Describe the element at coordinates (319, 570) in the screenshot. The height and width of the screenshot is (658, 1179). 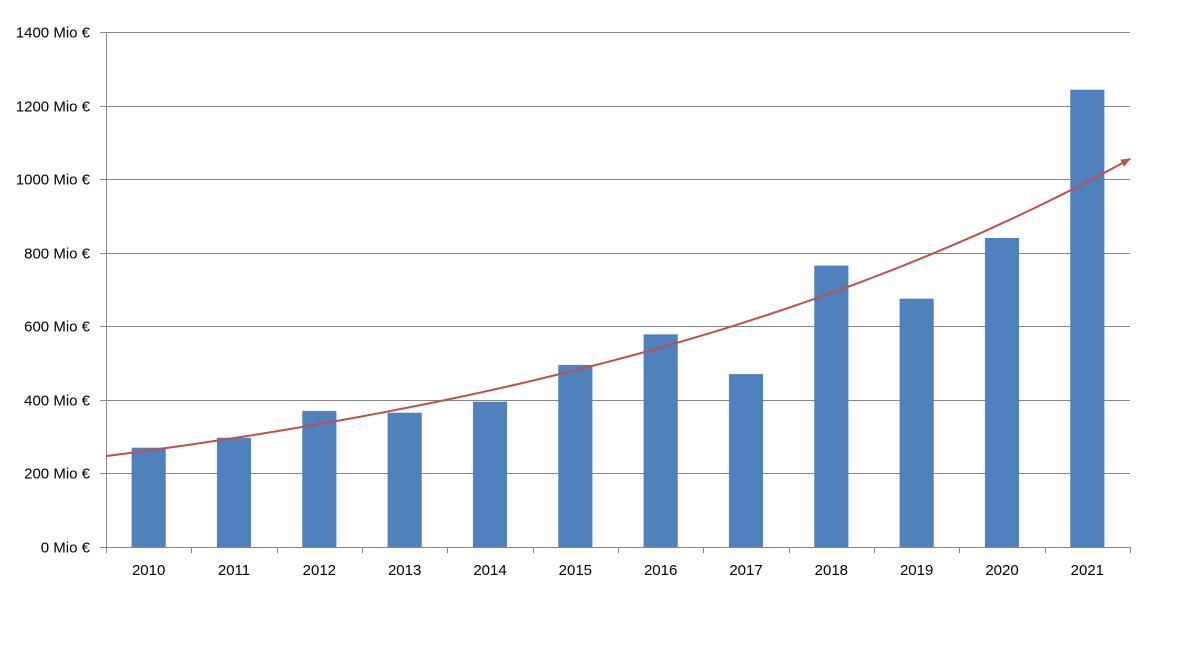
I see `x-tick-label: 2012` at that location.